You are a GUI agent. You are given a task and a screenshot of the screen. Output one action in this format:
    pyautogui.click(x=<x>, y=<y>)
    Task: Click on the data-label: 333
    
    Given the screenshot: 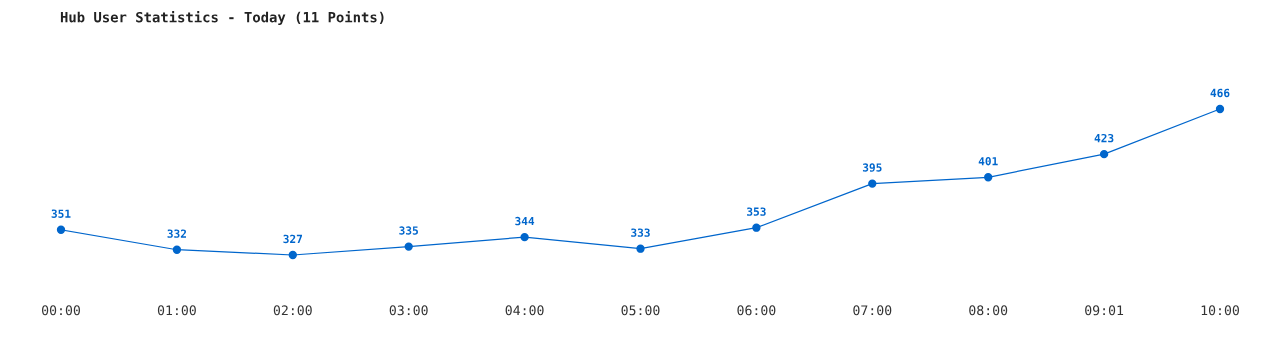 What is the action you would take?
    pyautogui.click(x=640, y=232)
    